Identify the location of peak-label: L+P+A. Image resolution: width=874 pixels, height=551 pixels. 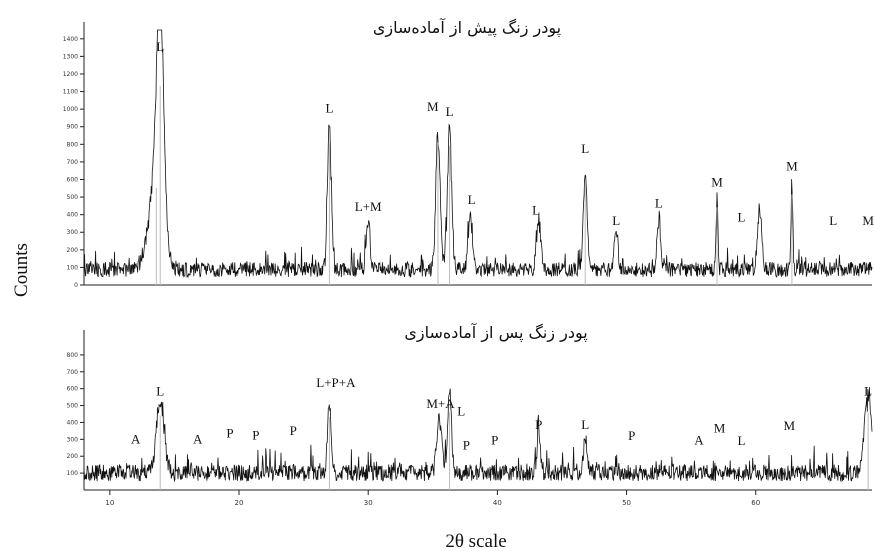
(336, 382).